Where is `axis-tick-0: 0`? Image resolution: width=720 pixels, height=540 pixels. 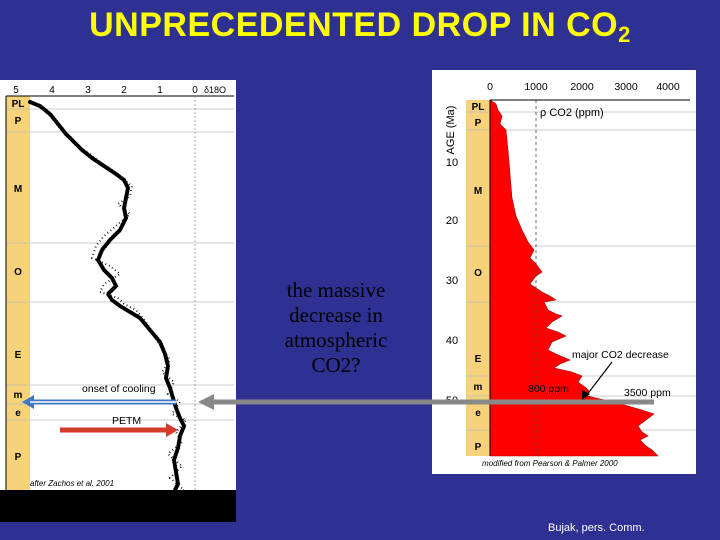
axis-tick-0: 0 is located at coordinates (195, 90).